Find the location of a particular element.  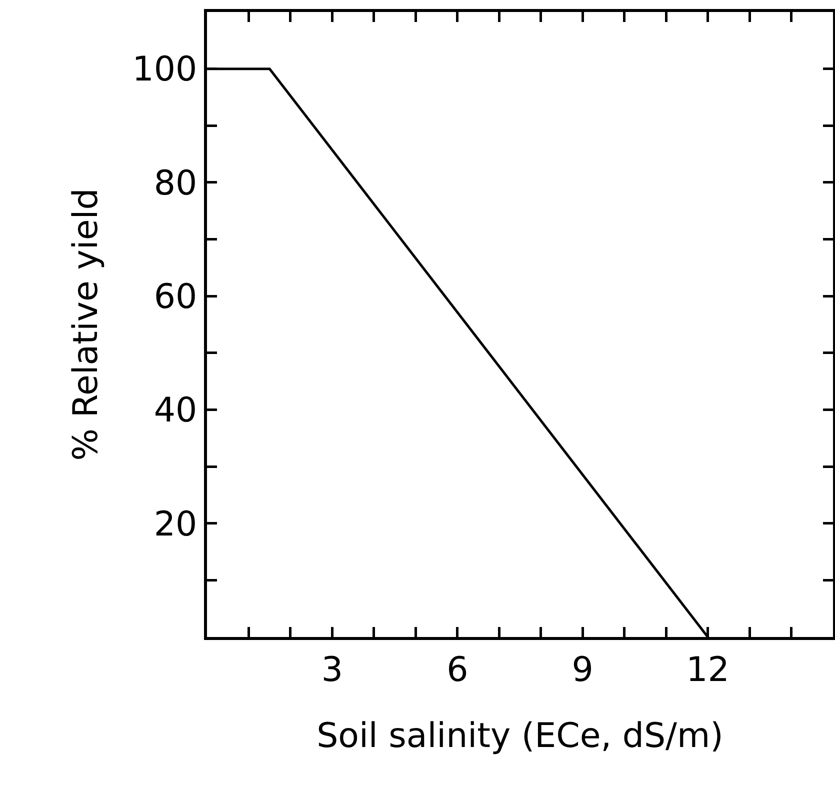

y-tick-label: 60 is located at coordinates (176, 296).